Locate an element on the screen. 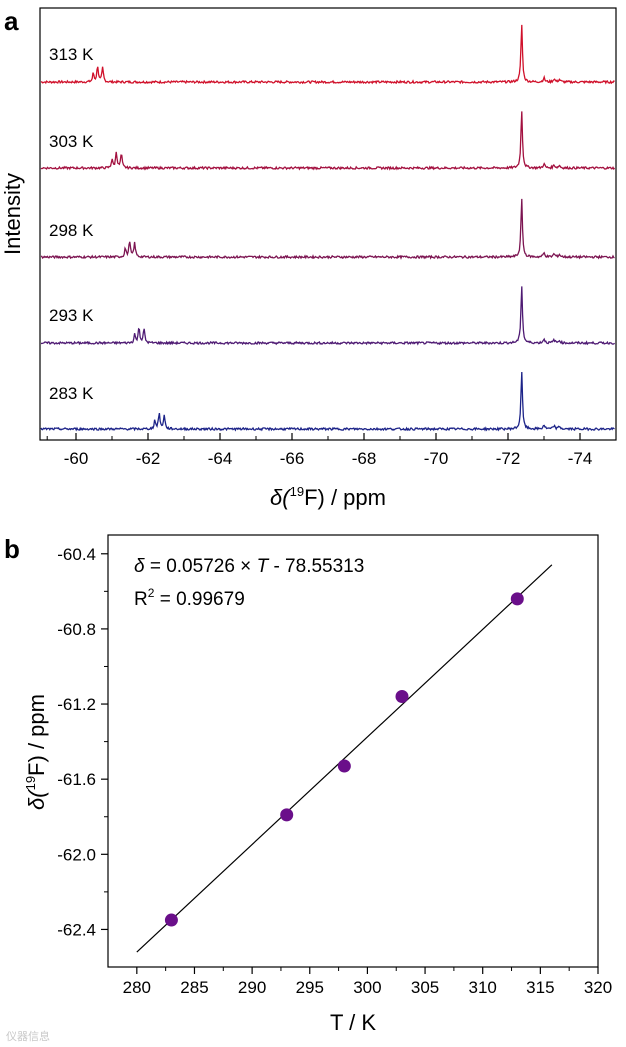 This screenshot has height=1047, width=626. panel-b-y-axis-label-sup: 19 is located at coordinates (30, 783).